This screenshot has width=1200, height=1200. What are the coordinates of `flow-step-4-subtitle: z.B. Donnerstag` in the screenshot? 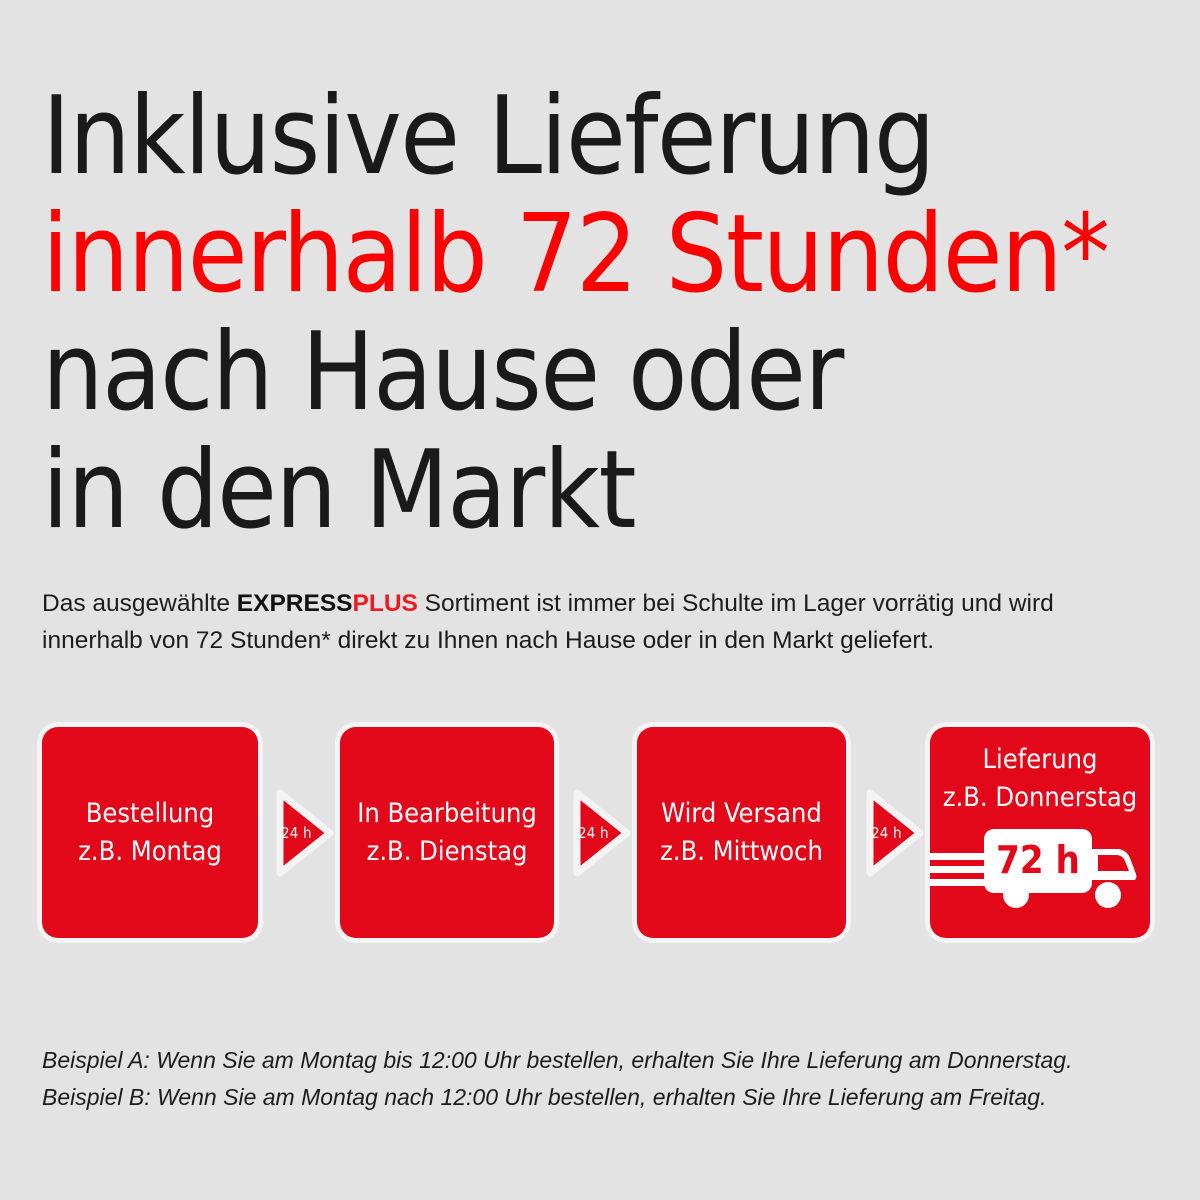 It's located at (1040, 797).